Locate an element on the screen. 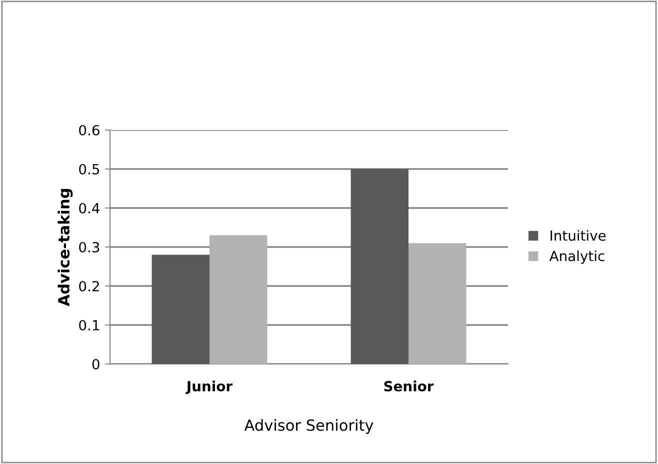 The image size is (658, 464). y-tick-label: 0.2 is located at coordinates (89, 286).